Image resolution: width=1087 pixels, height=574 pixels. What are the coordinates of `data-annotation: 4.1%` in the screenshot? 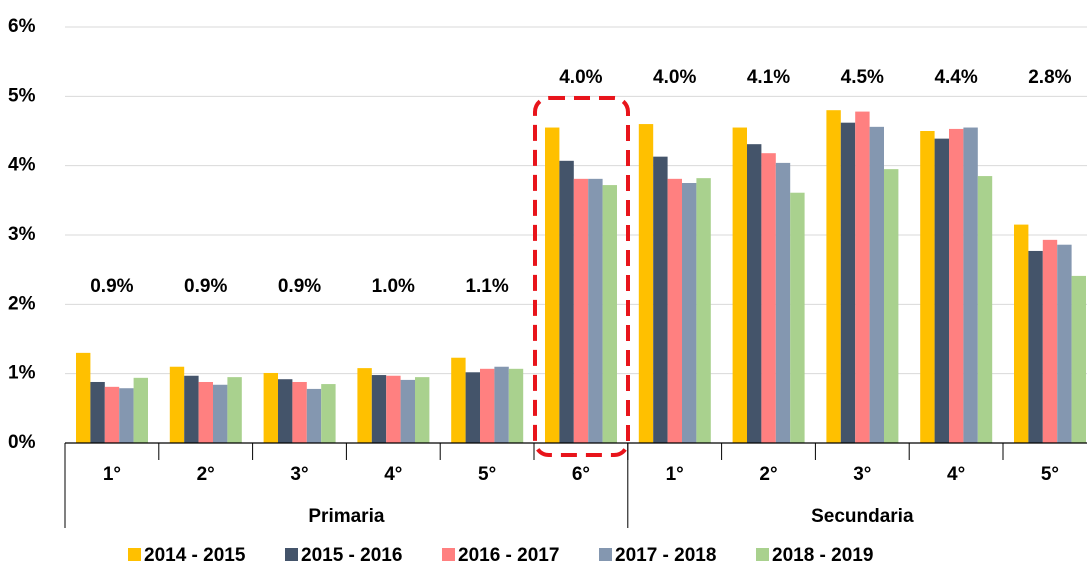 It's located at (768, 77).